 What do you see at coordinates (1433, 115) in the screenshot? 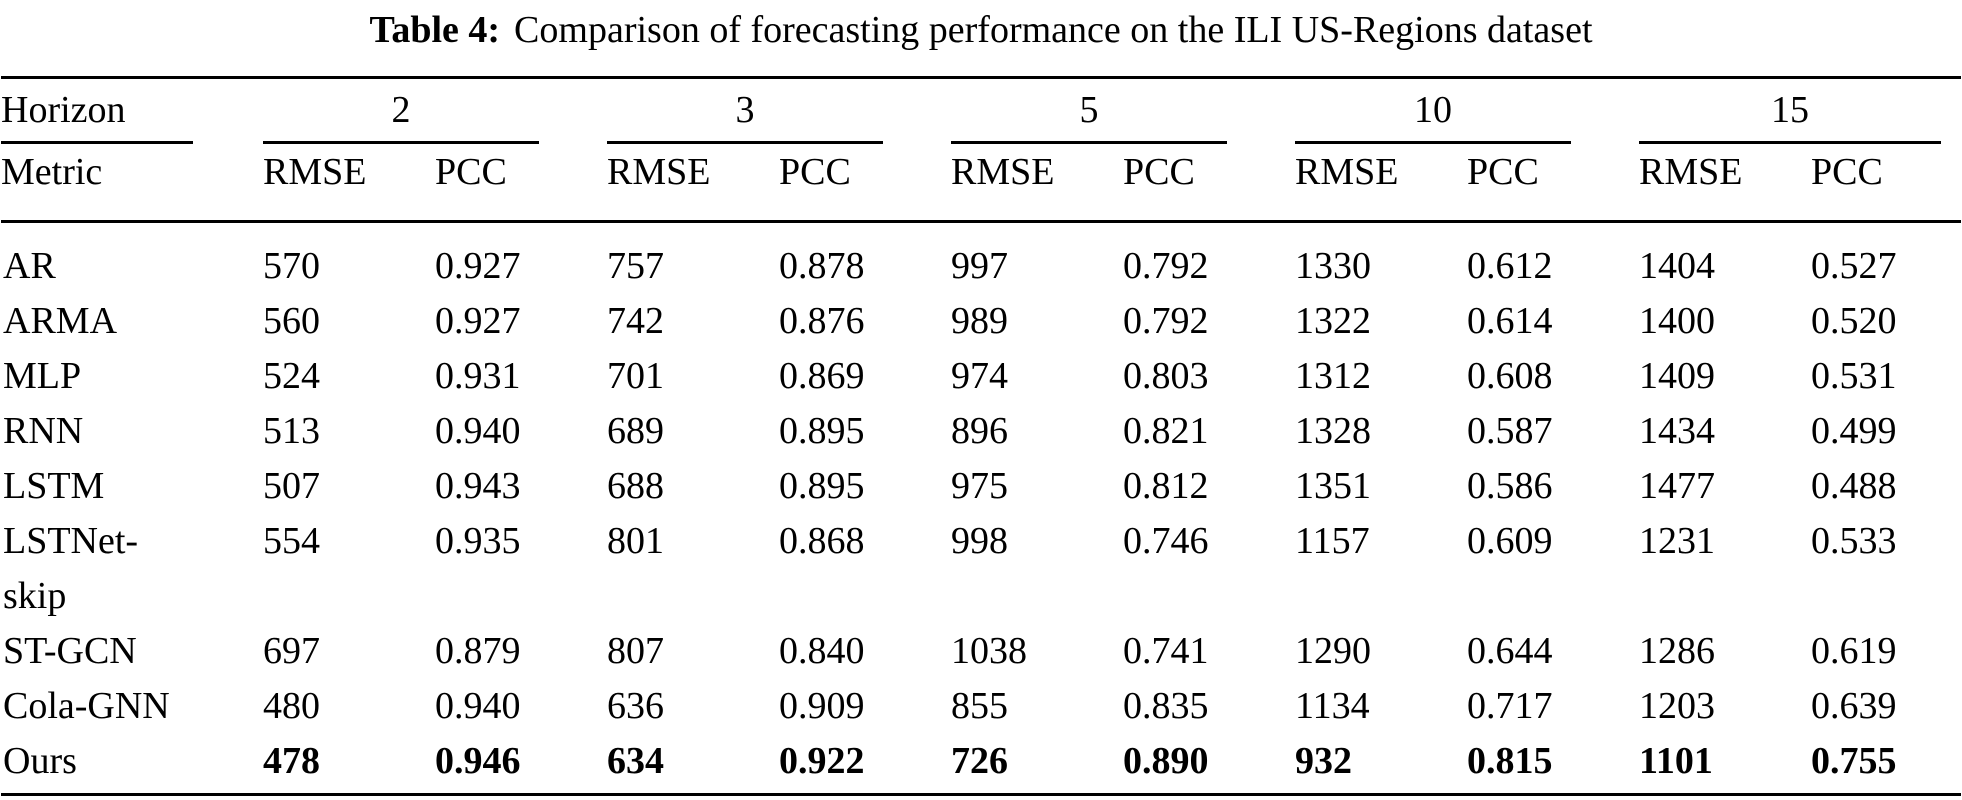
I see `horizon-group-label: 10` at bounding box center [1433, 115].